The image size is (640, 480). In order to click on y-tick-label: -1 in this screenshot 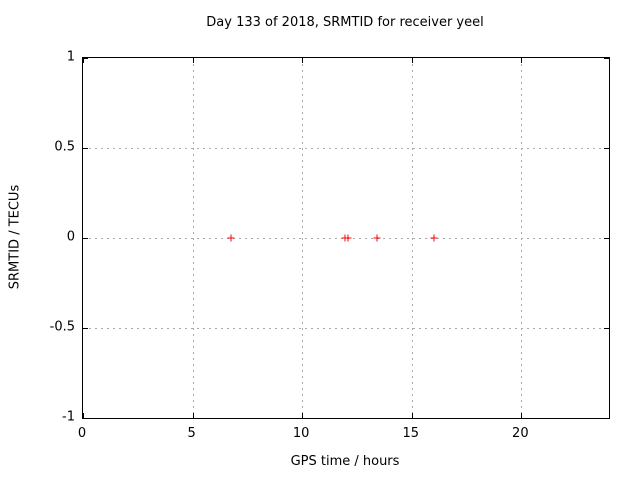, I will do `click(68, 417)`.